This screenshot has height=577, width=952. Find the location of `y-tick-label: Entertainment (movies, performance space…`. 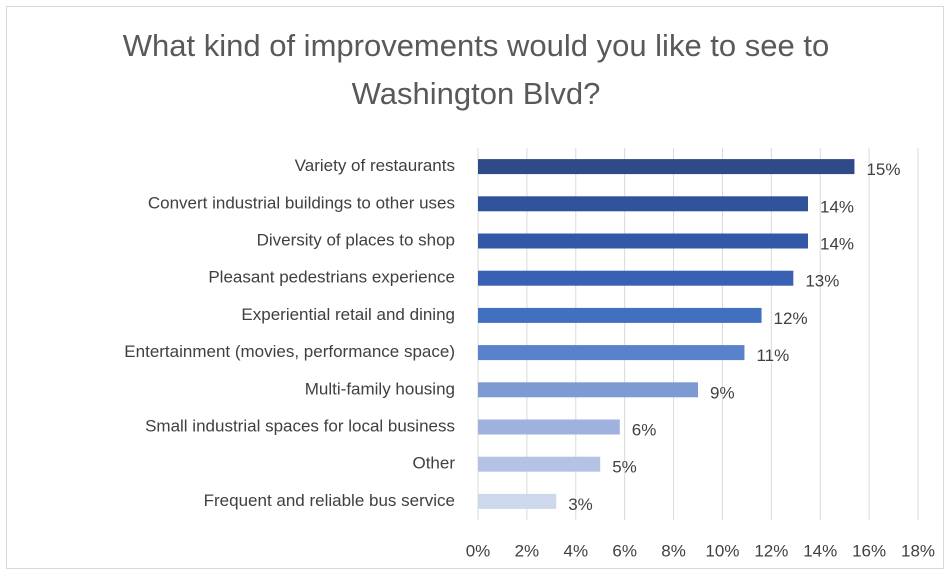

y-tick-label: Entertainment (movies, performance space… is located at coordinates (289, 351).